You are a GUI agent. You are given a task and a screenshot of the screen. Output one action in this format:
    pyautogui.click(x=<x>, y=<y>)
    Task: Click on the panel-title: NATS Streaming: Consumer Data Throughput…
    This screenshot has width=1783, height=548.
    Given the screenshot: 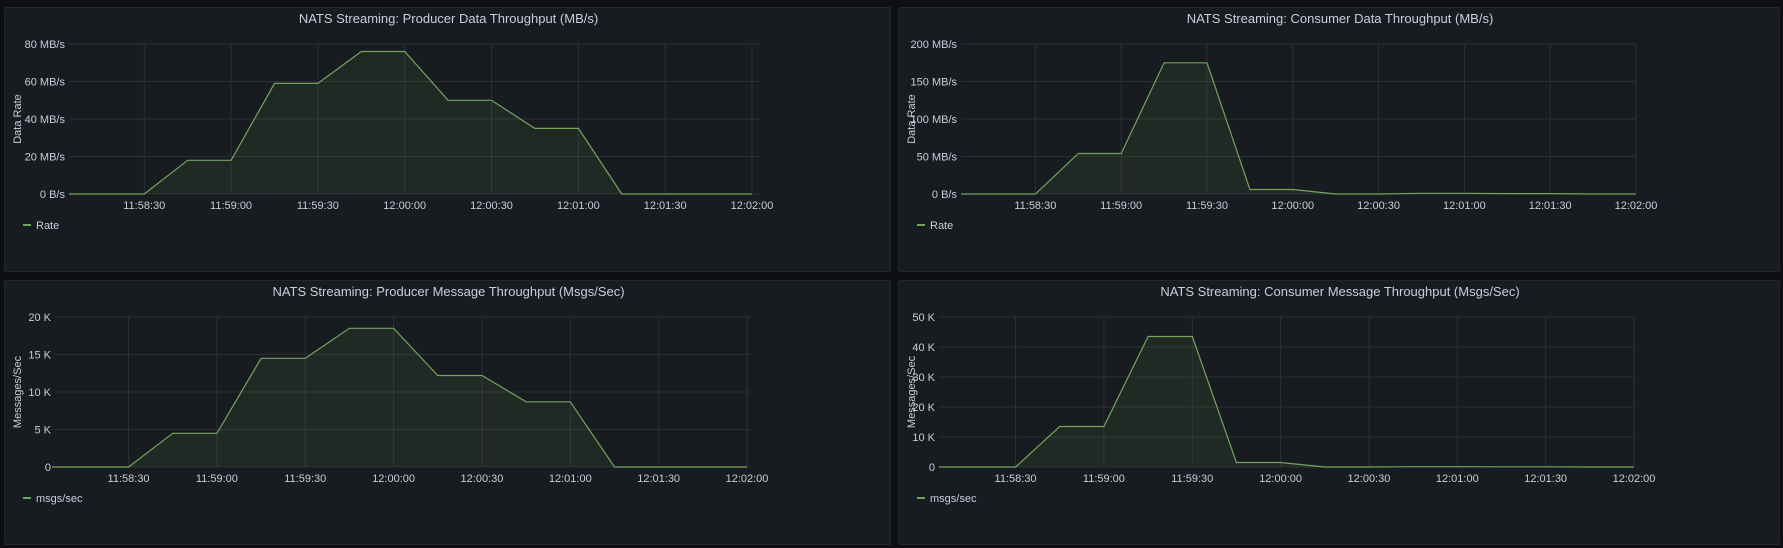 What is the action you would take?
    pyautogui.click(x=1340, y=18)
    